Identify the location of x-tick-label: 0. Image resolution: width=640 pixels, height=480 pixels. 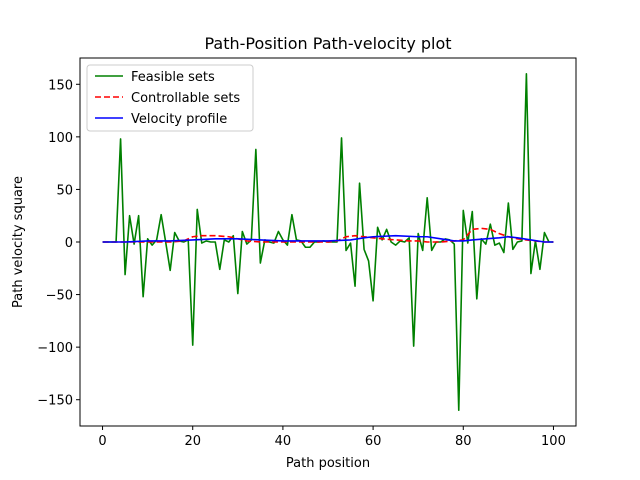
(102, 441).